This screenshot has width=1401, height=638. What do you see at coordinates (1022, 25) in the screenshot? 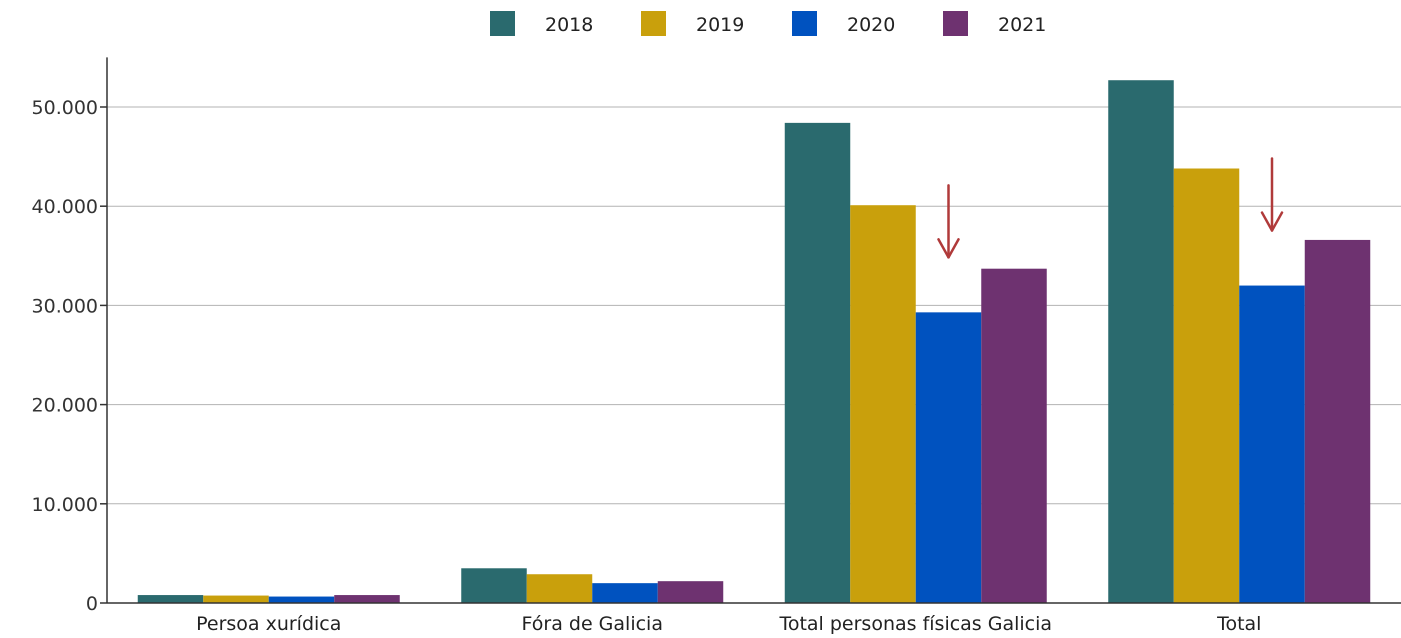
I see `legend-label-2021: 2021` at bounding box center [1022, 25].